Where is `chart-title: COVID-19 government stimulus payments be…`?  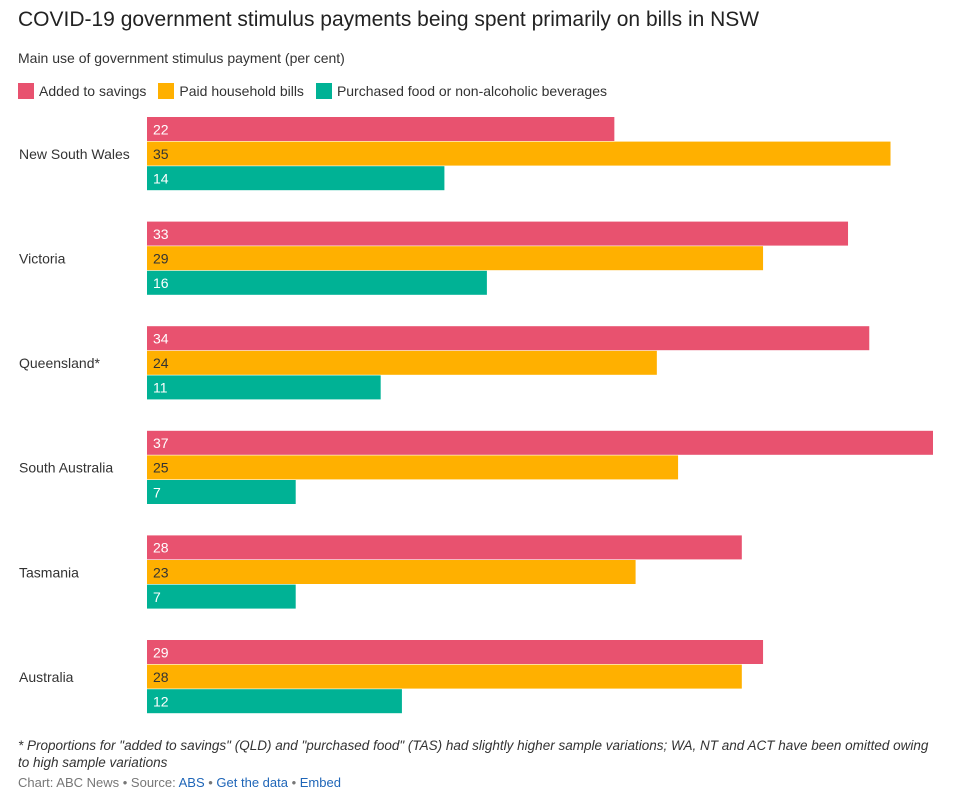 chart-title: COVID-19 government stimulus payments be… is located at coordinates (389, 19).